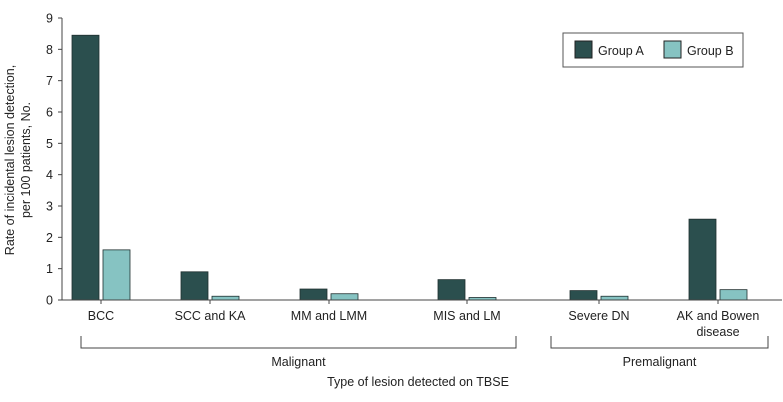 The image size is (783, 402). I want to click on category-label: disease, so click(717, 332).